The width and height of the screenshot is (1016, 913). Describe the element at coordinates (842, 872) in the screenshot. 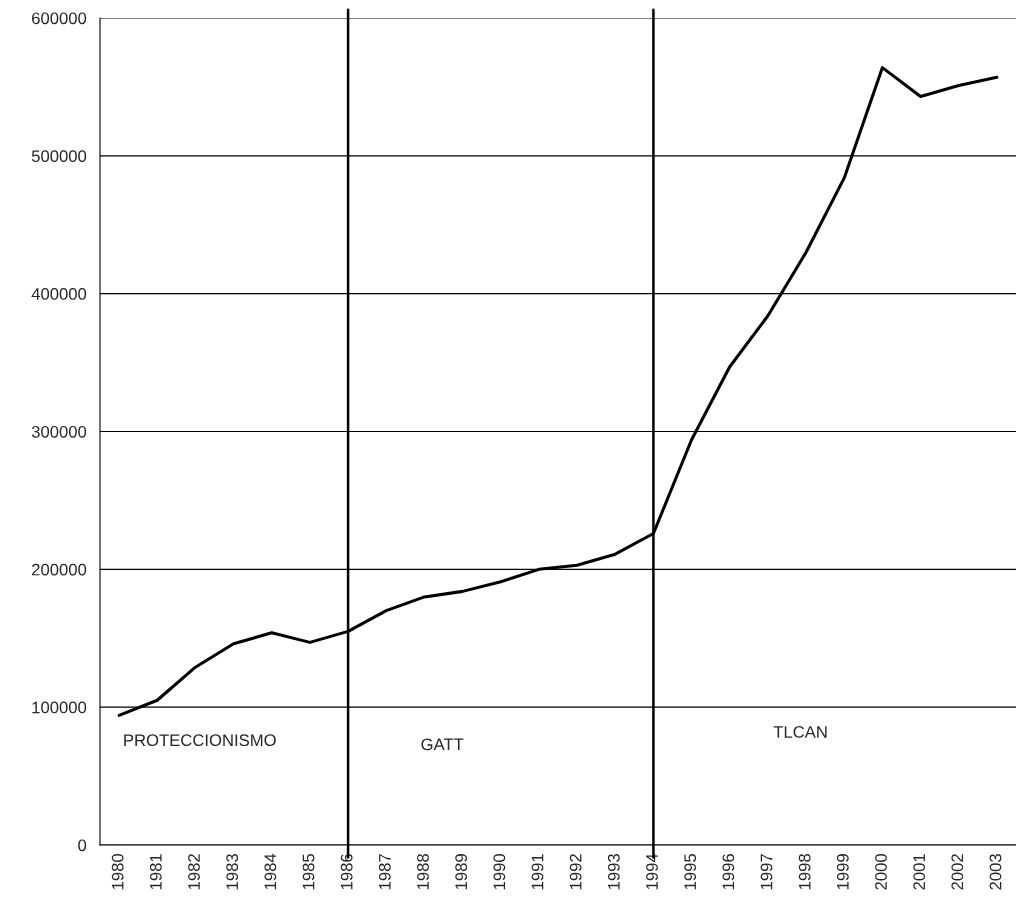

I see `x-tick-label: 1999` at that location.